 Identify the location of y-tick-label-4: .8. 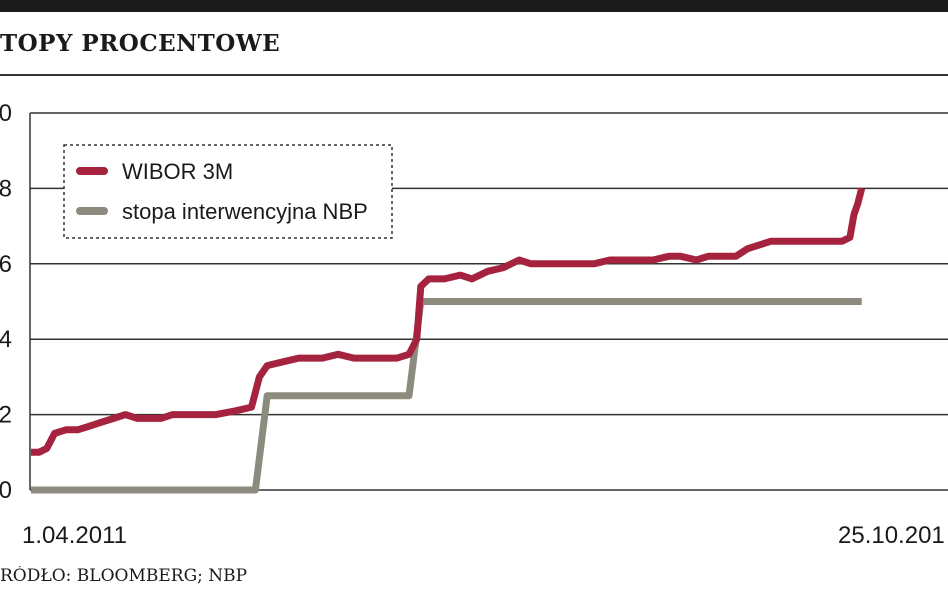
(6, 188).